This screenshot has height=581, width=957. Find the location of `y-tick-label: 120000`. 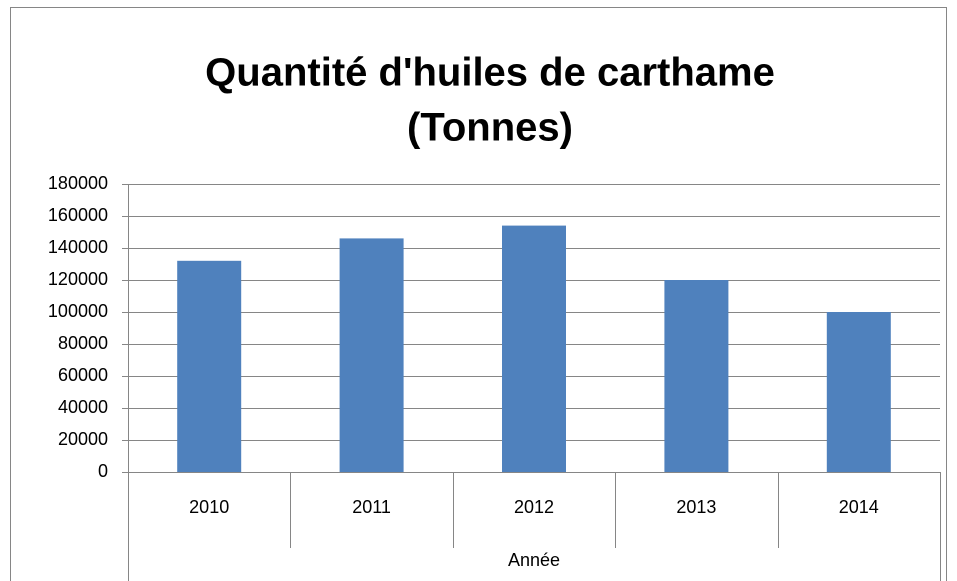

y-tick-label: 120000 is located at coordinates (78, 279).